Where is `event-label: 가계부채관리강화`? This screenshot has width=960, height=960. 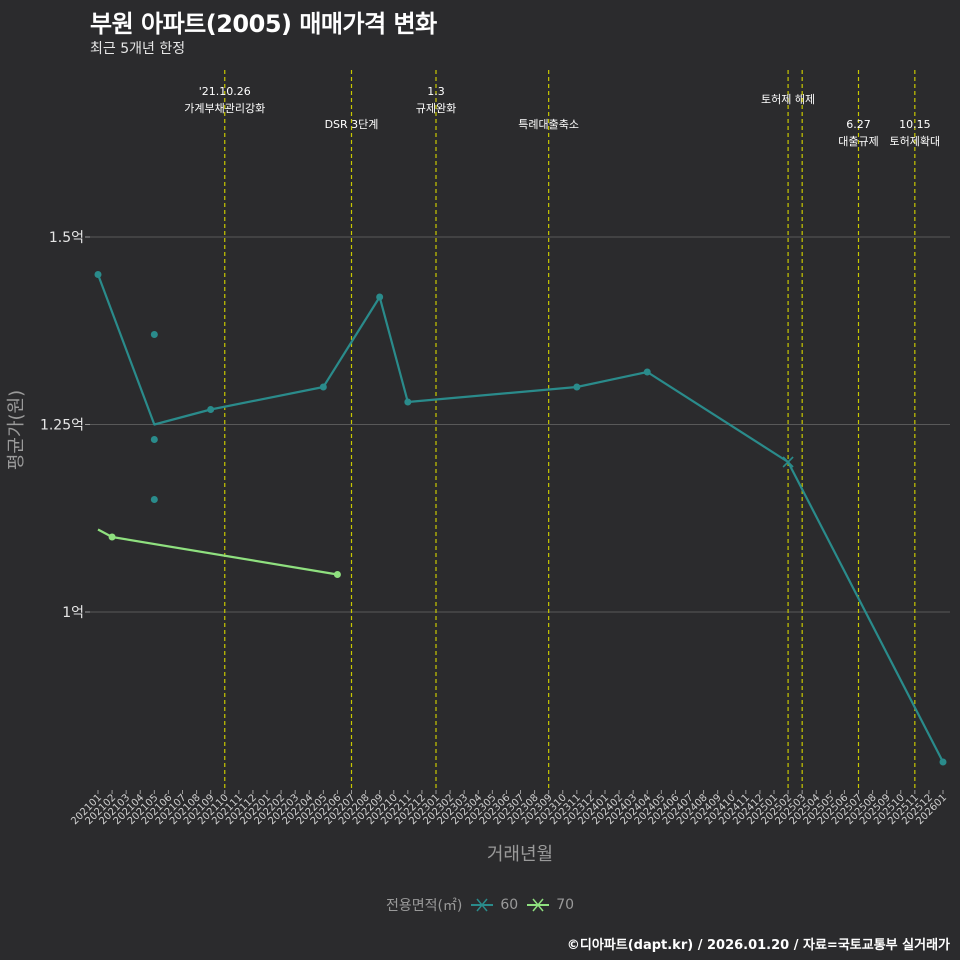 event-label: 가계부채관리강화 is located at coordinates (224, 108).